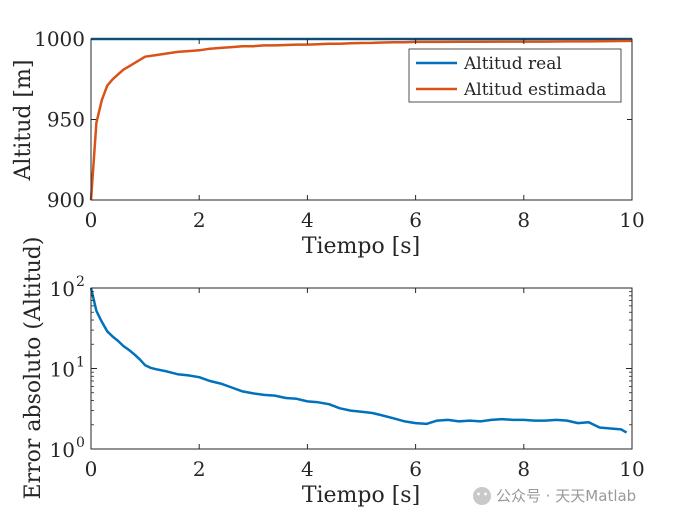 The image size is (700, 525). Describe the element at coordinates (478, 494) in the screenshot. I see `wechat-icon-eye-left` at that location.